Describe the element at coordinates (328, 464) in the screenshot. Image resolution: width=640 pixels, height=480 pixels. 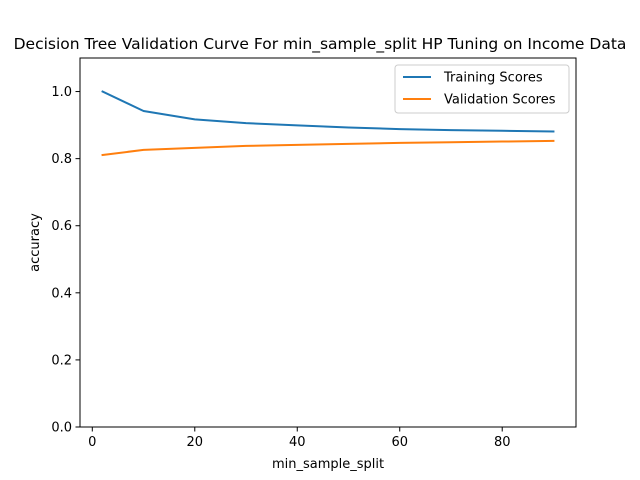
I see `x-axis-label: min_sample_split` at that location.